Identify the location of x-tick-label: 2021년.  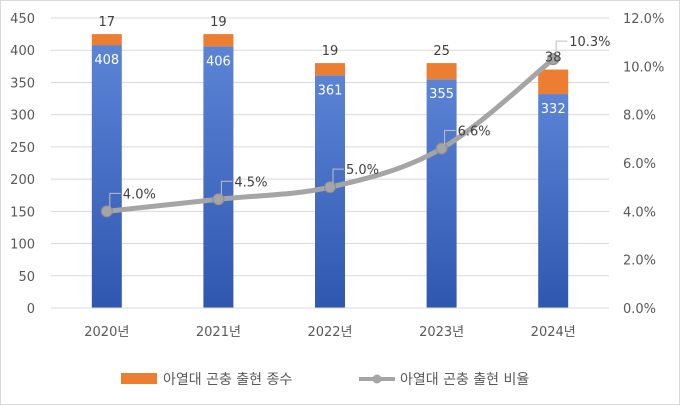
(218, 332).